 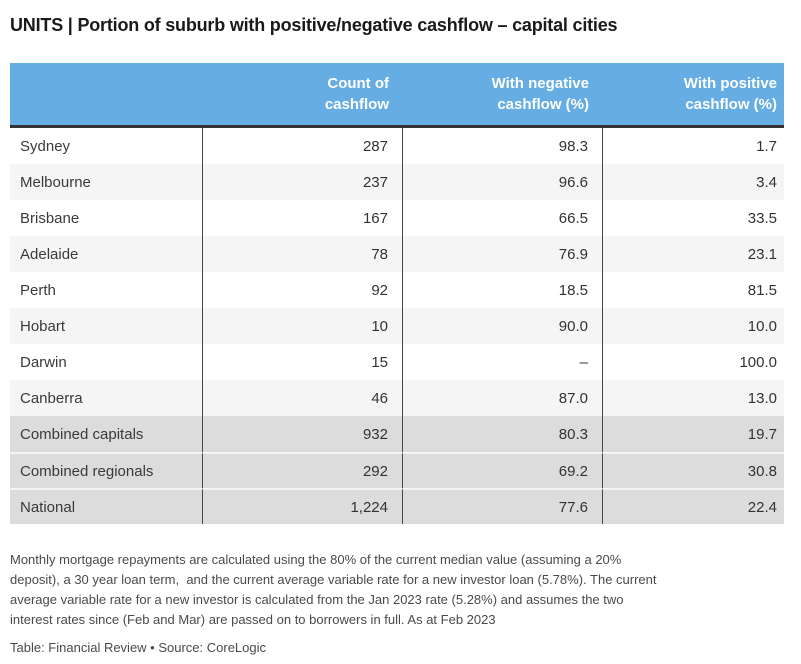 I want to click on table-row: Perth 92 18.5 81.5, so click(x=397, y=290).